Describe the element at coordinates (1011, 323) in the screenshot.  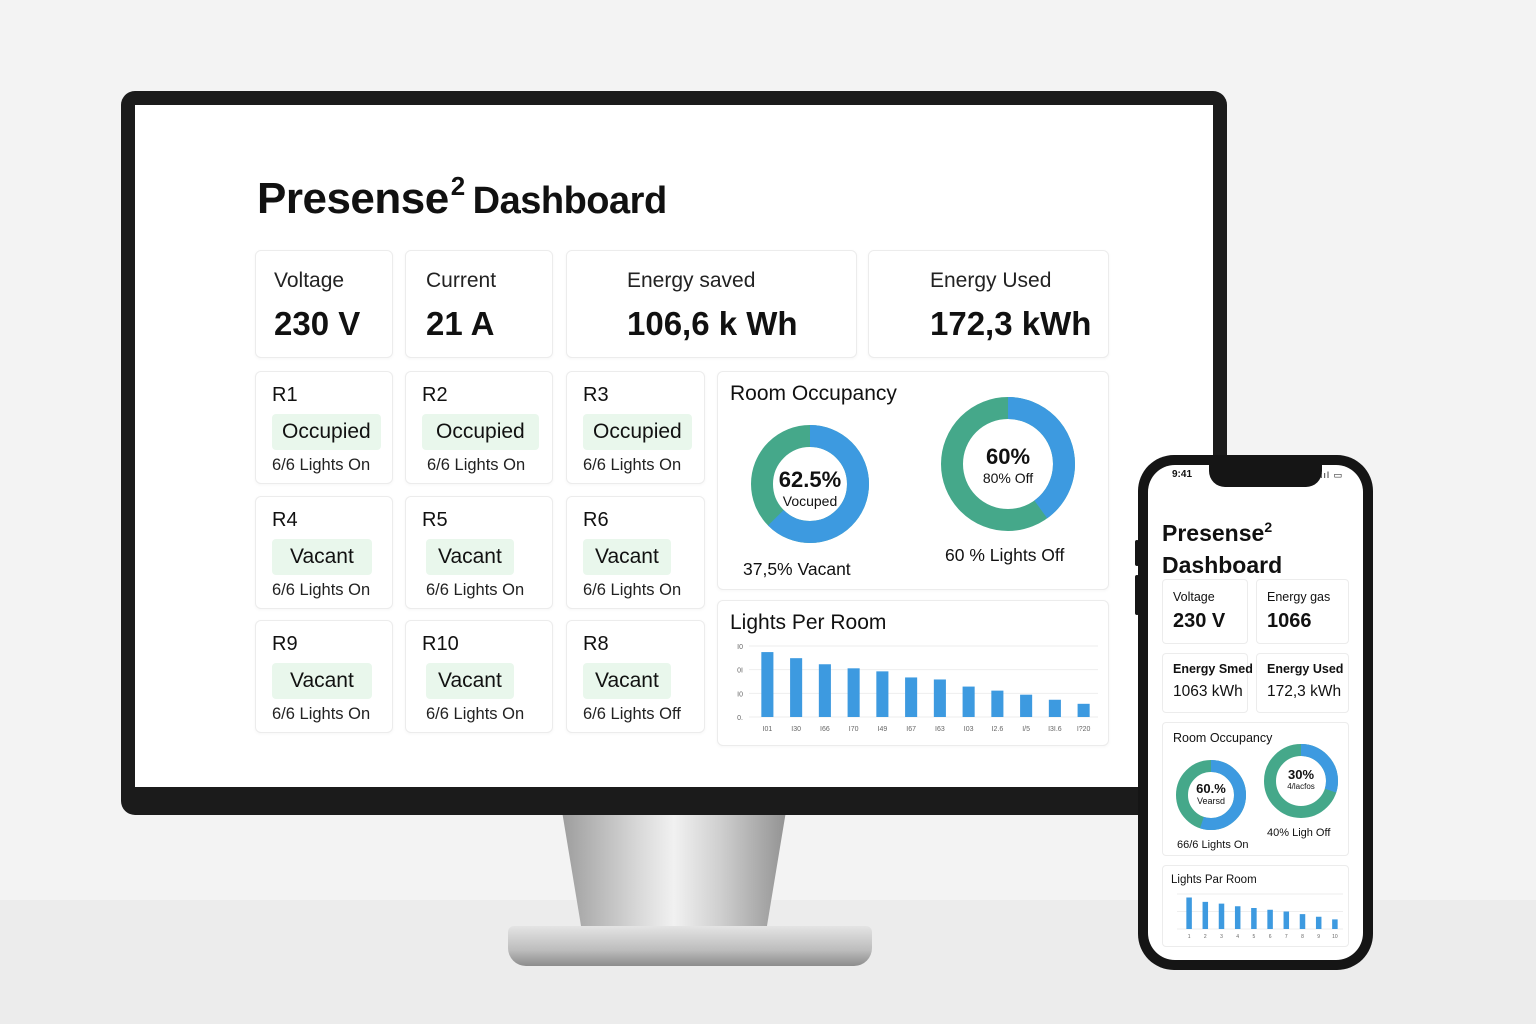
I see `stat-value: 172,3 kWh` at that location.